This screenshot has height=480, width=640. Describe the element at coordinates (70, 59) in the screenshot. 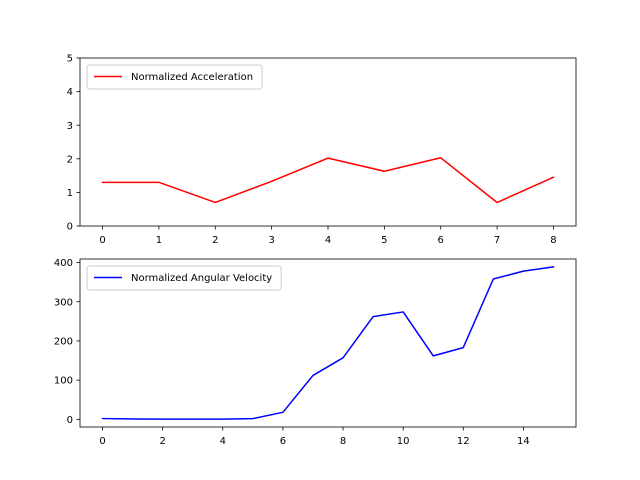

I see `y-tick-label: 5` at that location.